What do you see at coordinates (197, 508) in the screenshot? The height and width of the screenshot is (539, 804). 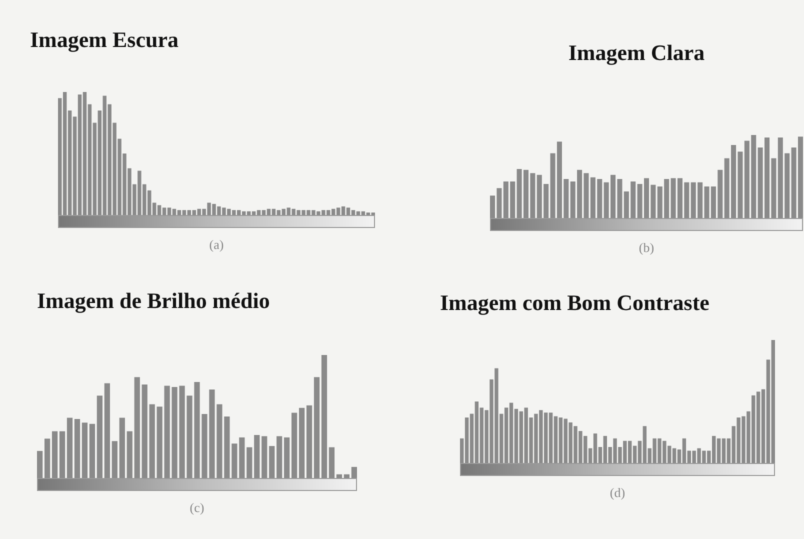 I see `text: (c)` at bounding box center [197, 508].